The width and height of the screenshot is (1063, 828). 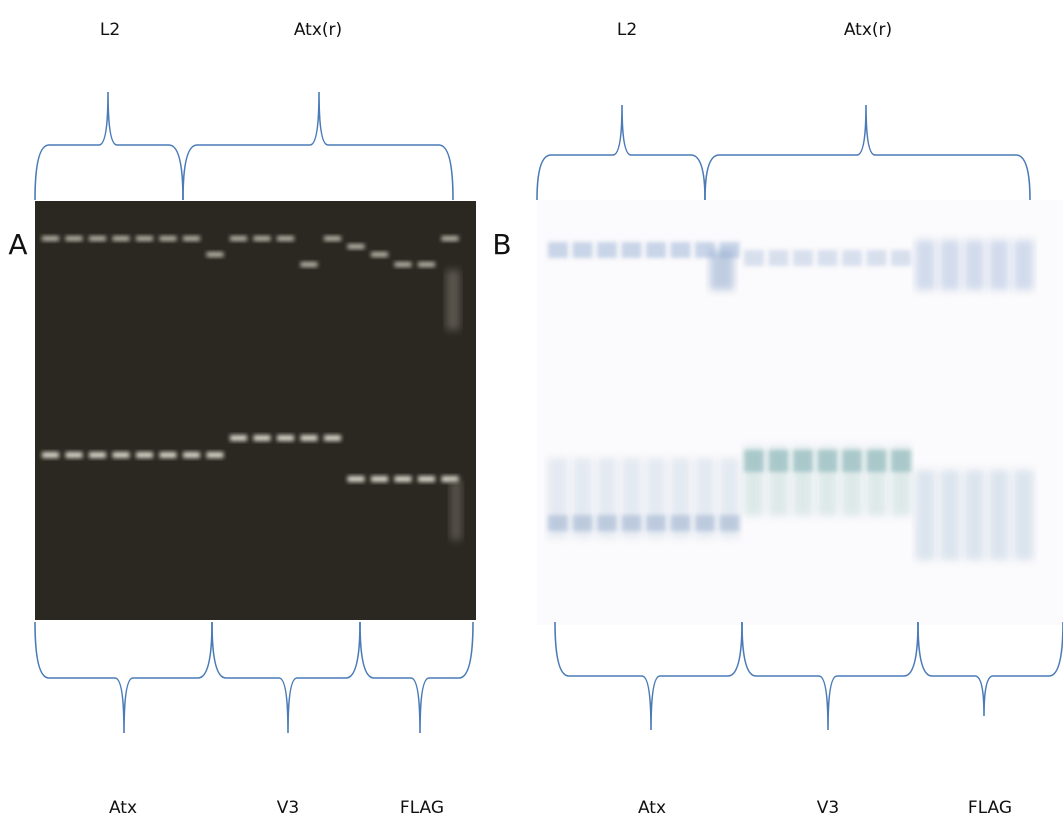 What do you see at coordinates (501, 244) in the screenshot?
I see `panel-label: B` at bounding box center [501, 244].